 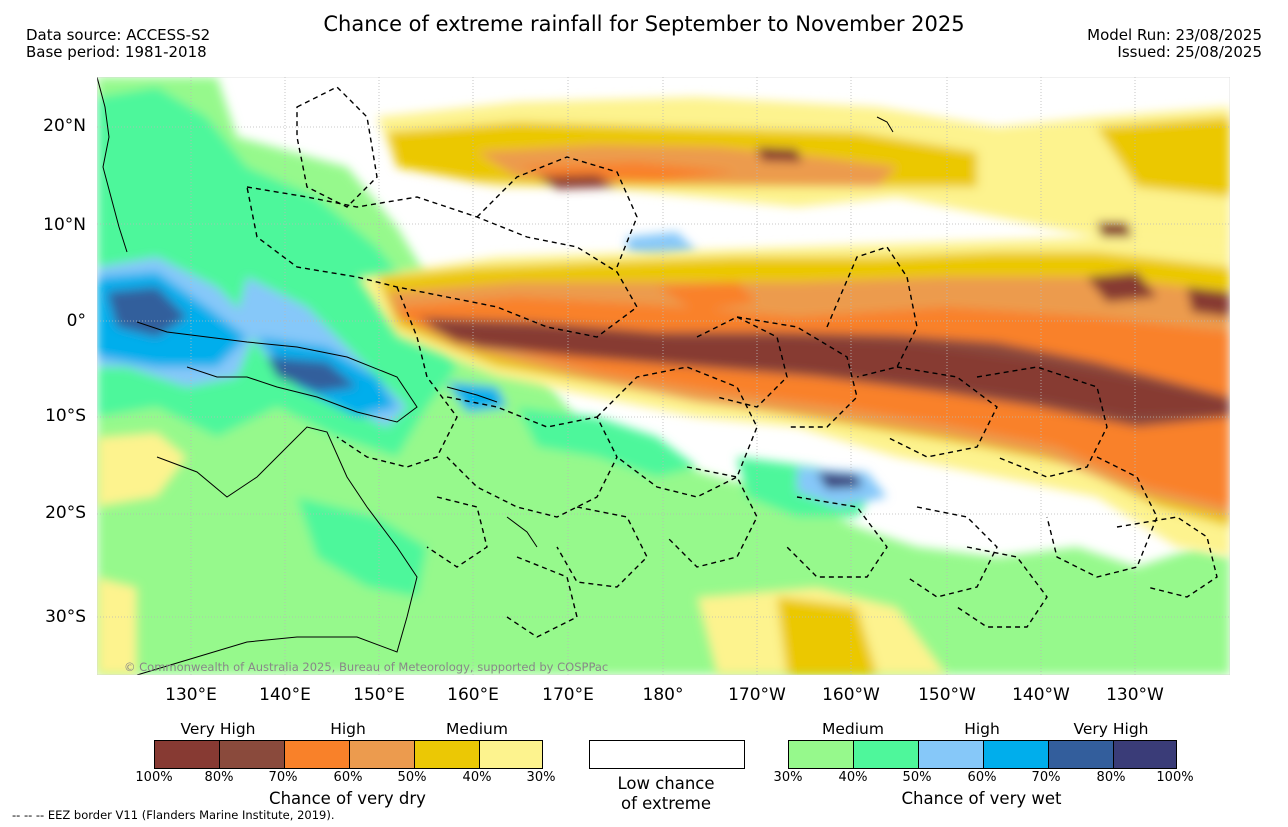 I want to click on wet-tick-70: 70%, so click(x=1046, y=777).